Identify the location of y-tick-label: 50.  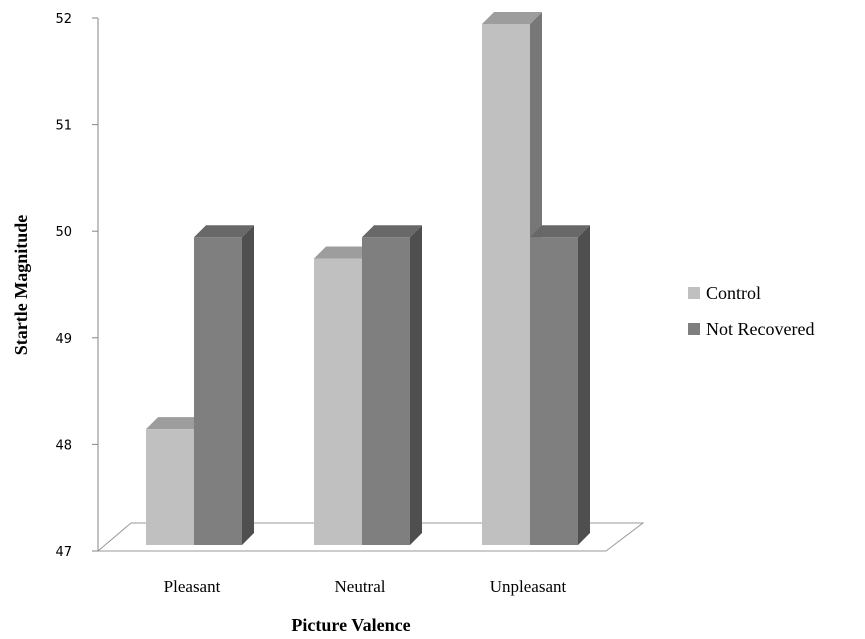
(63, 232).